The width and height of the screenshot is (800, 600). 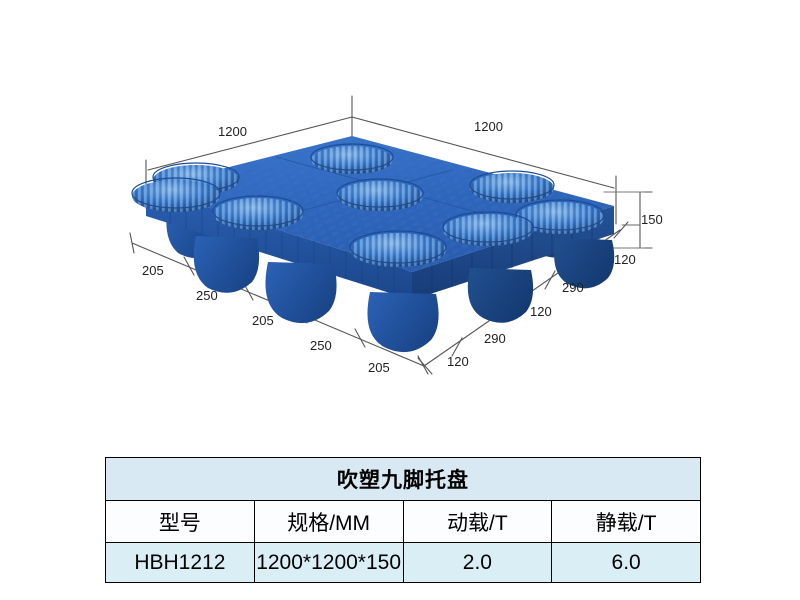 I want to click on funnel-recesses, so click(x=368, y=205).